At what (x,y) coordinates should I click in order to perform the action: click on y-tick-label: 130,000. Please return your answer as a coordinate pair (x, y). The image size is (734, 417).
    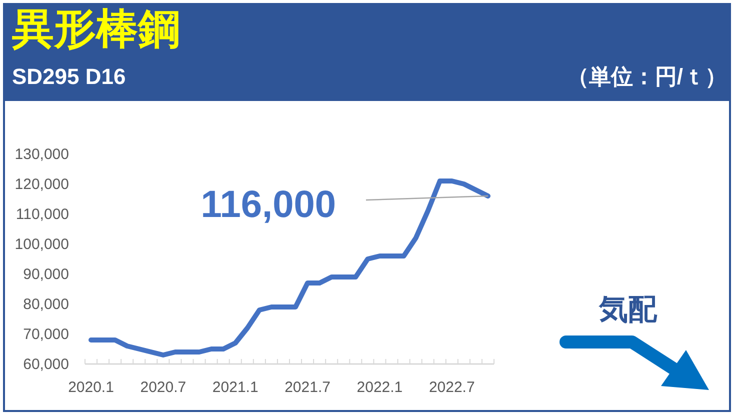
    Looking at the image, I should click on (41, 154).